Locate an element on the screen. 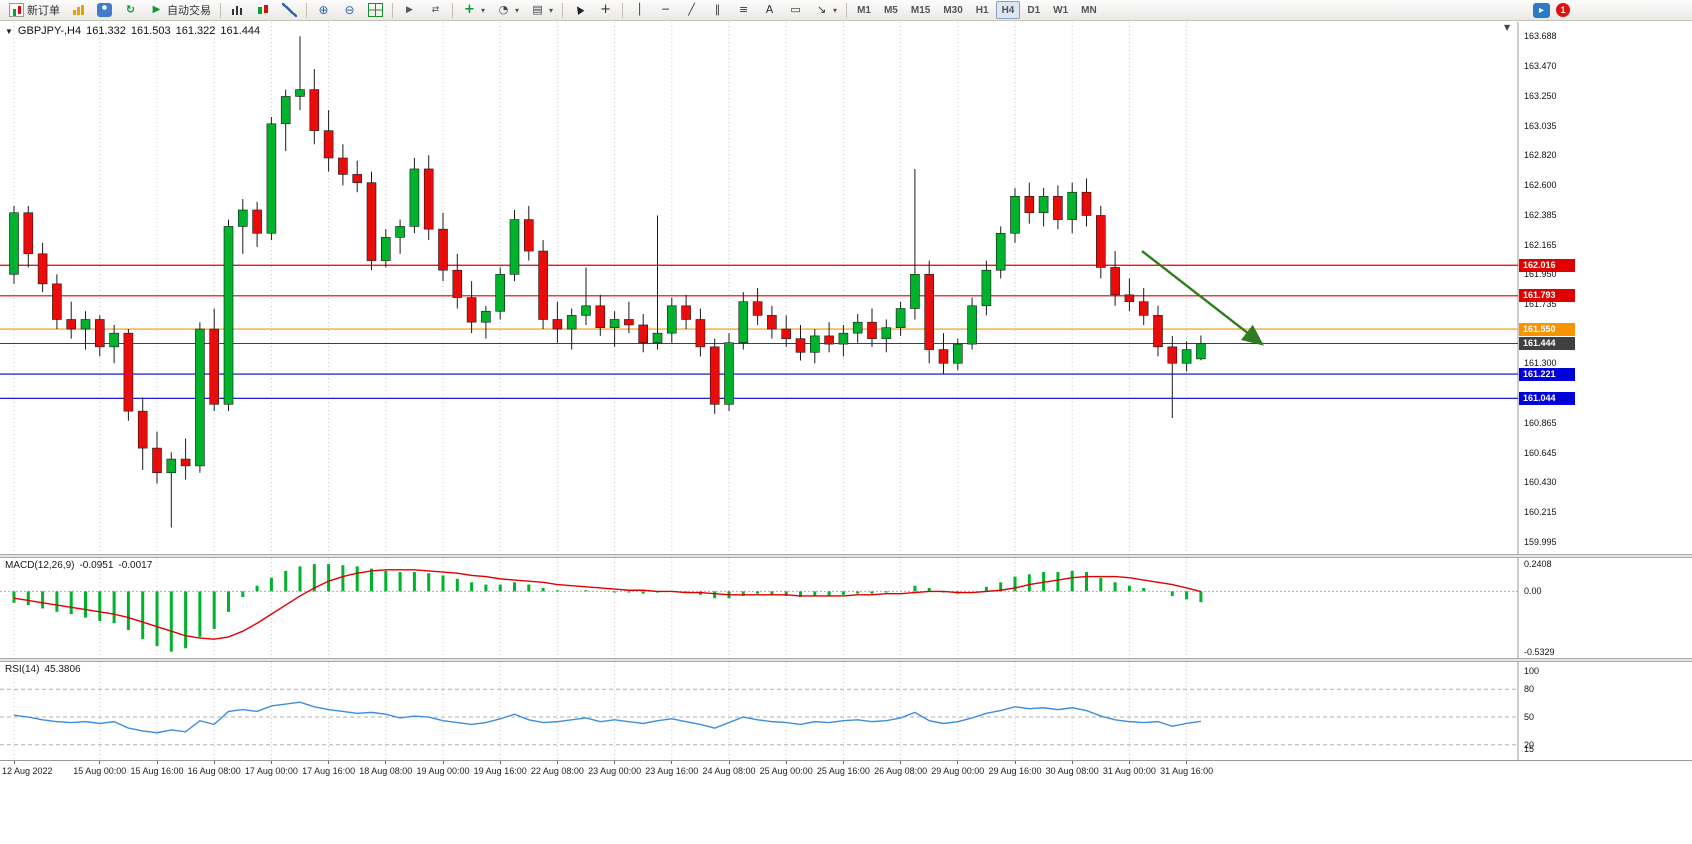 The height and width of the screenshot is (844, 1692). rsi-indicator-panel: 100 80 50 20 15 RSI(14) 45.3806 is located at coordinates (846, 711).